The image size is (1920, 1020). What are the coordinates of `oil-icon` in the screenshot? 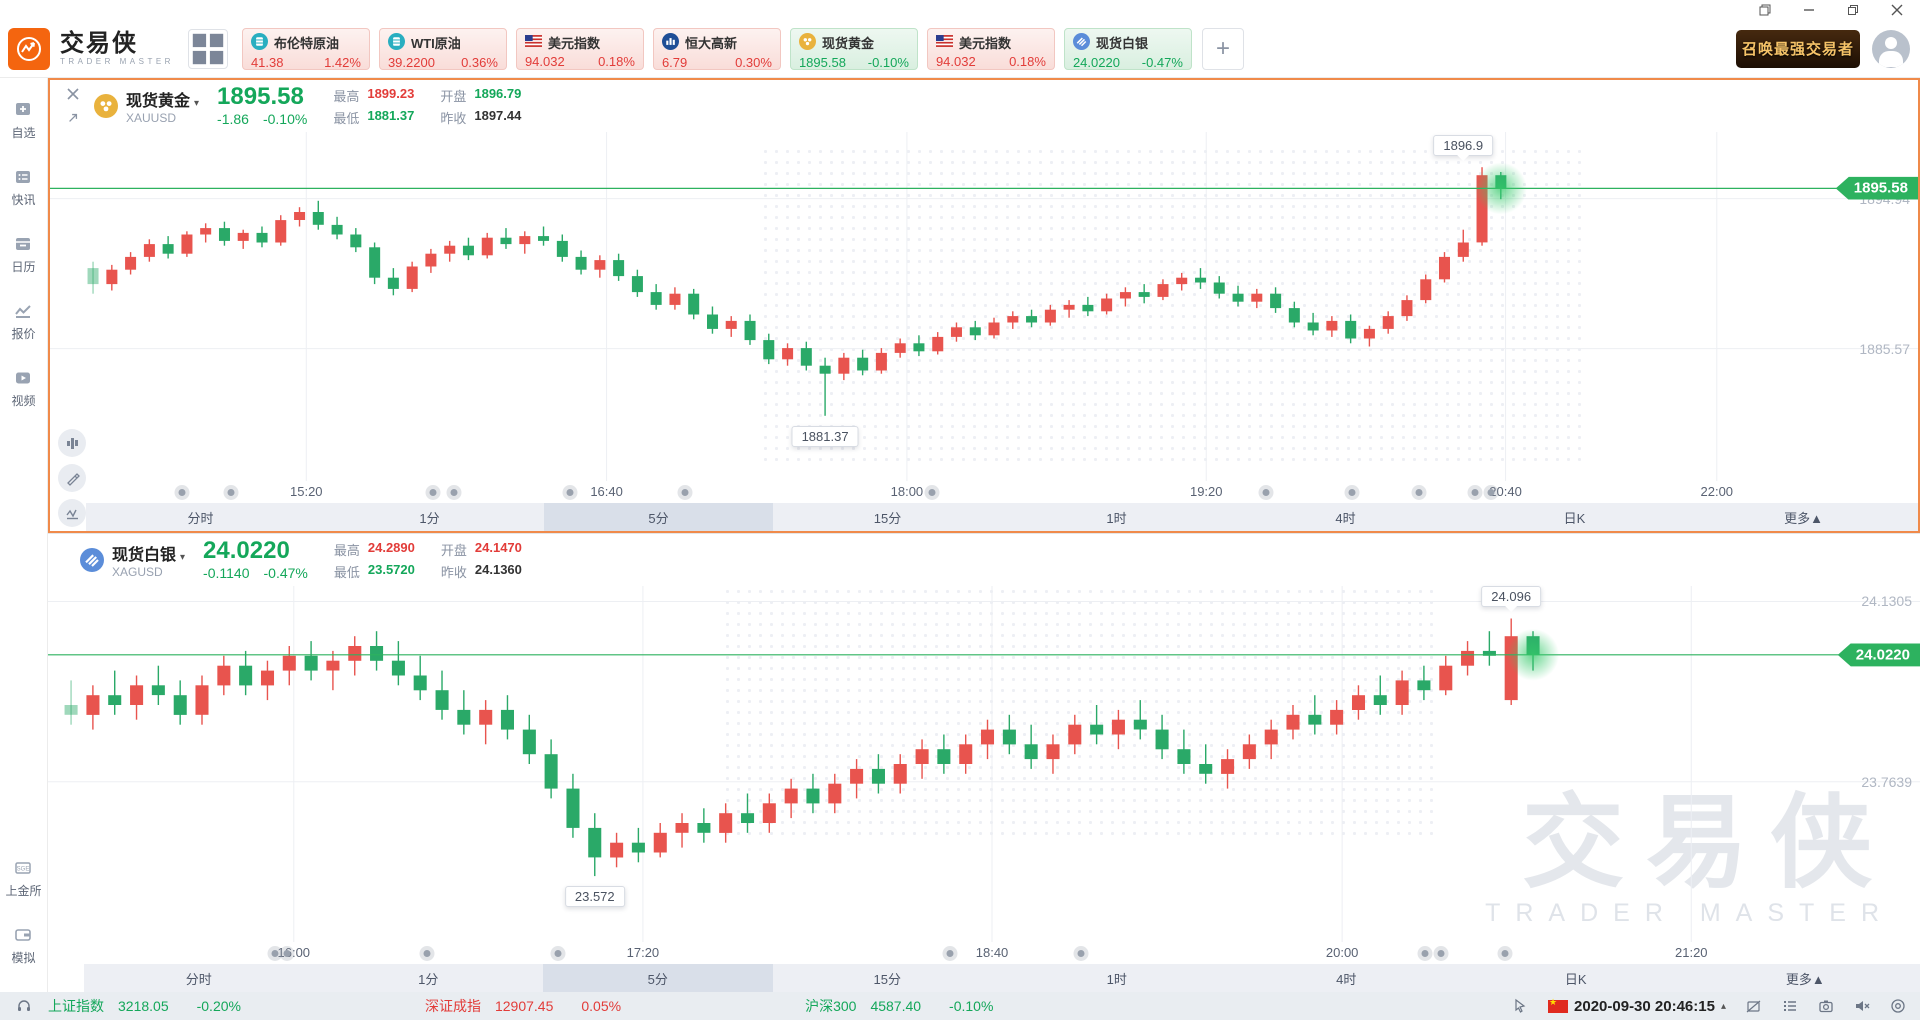 It's located at (259, 42).